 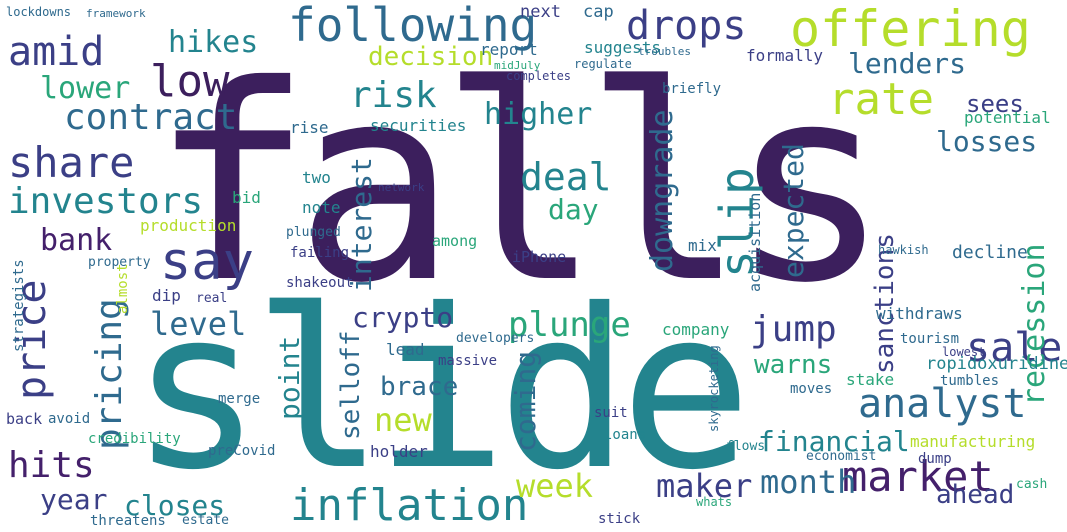 What do you see at coordinates (109, 374) in the screenshot?
I see `word-pricing: pricing` at bounding box center [109, 374].